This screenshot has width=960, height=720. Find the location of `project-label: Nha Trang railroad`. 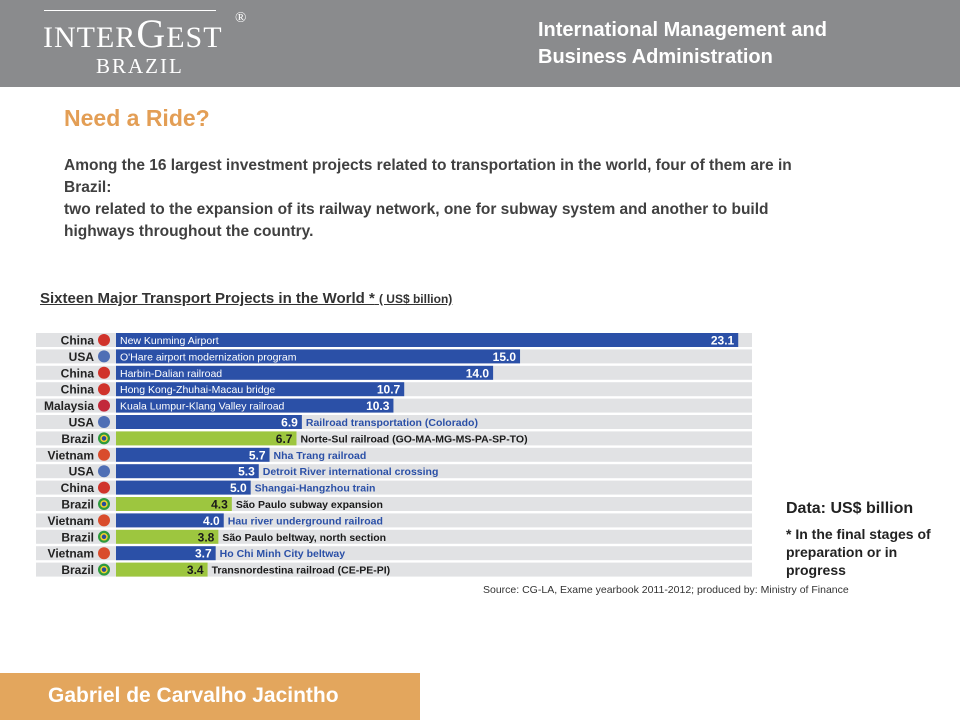

project-label: Nha Trang railroad is located at coordinates (320, 456).